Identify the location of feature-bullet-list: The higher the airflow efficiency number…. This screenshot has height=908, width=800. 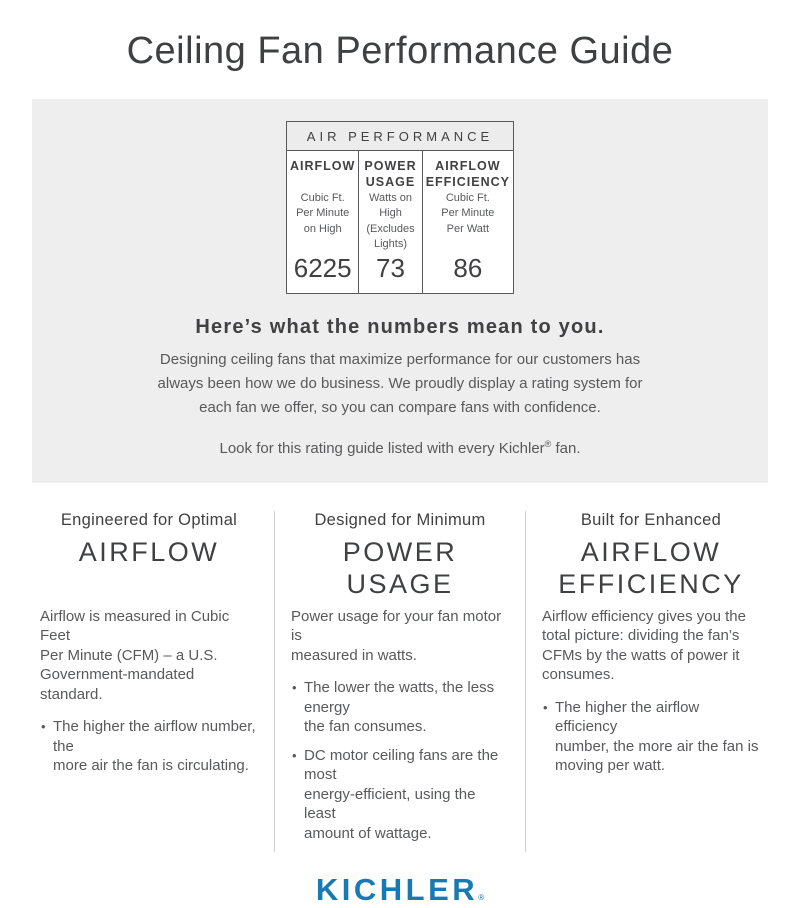
(651, 737).